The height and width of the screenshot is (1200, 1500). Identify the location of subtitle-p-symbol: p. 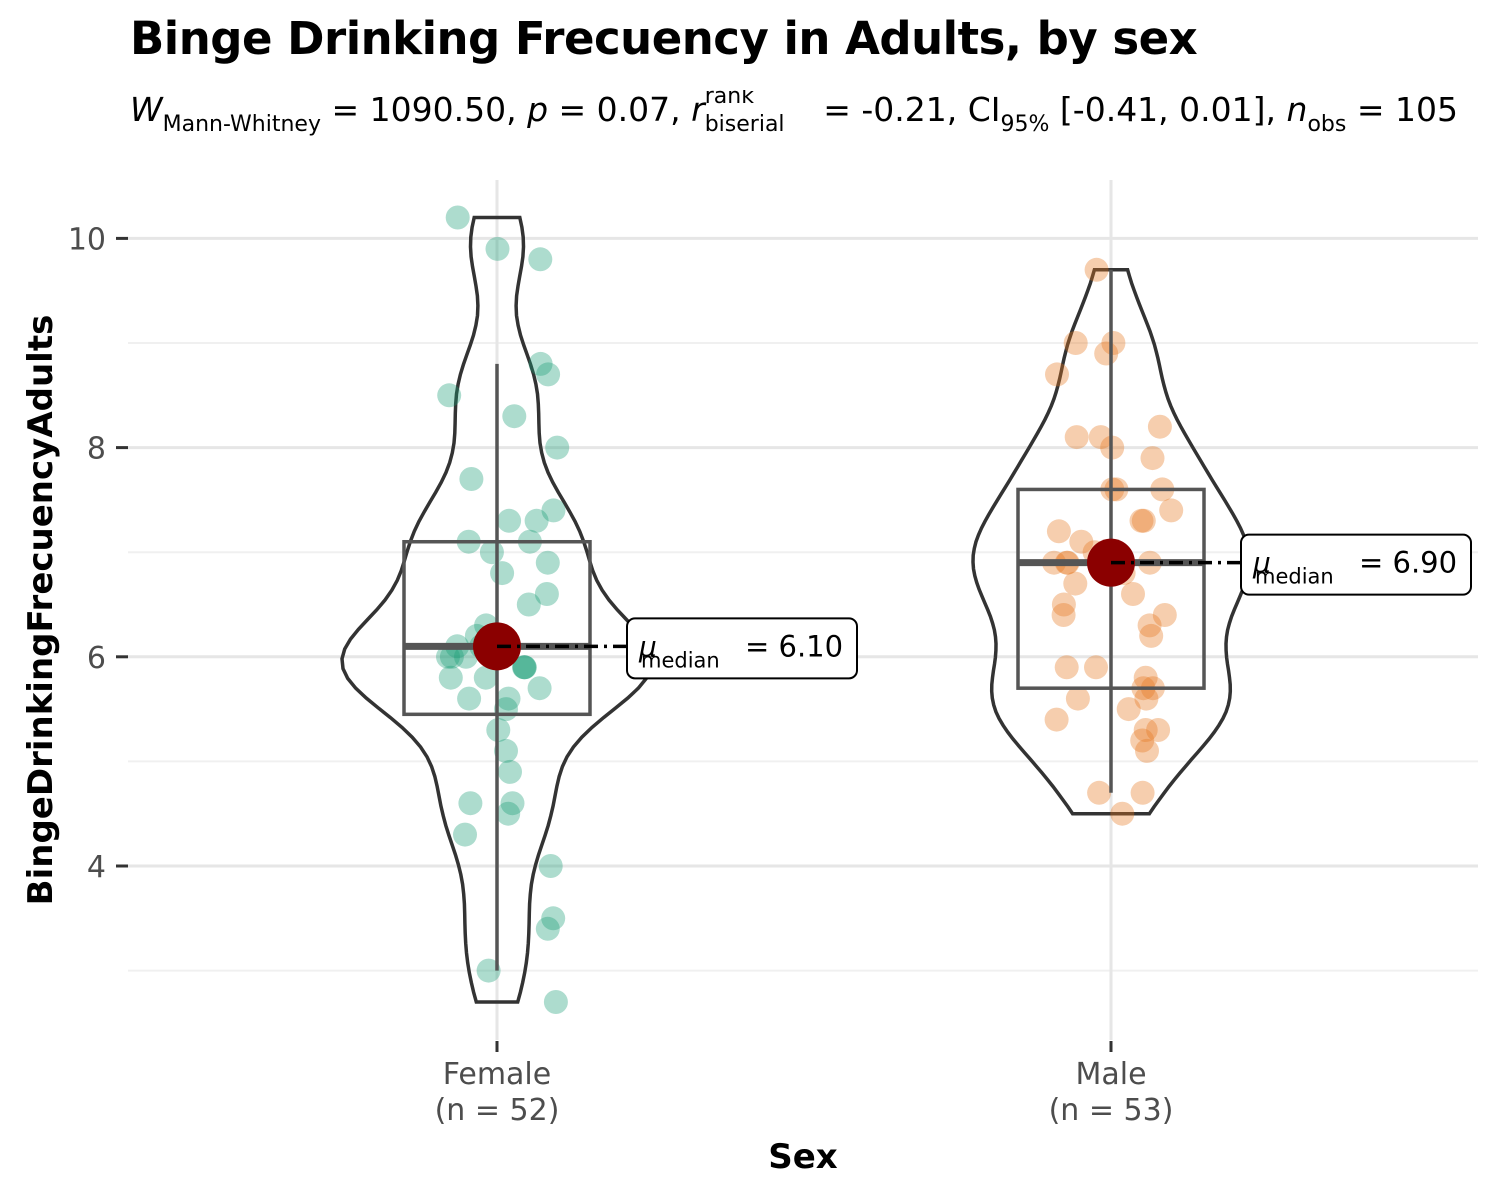
(538, 109).